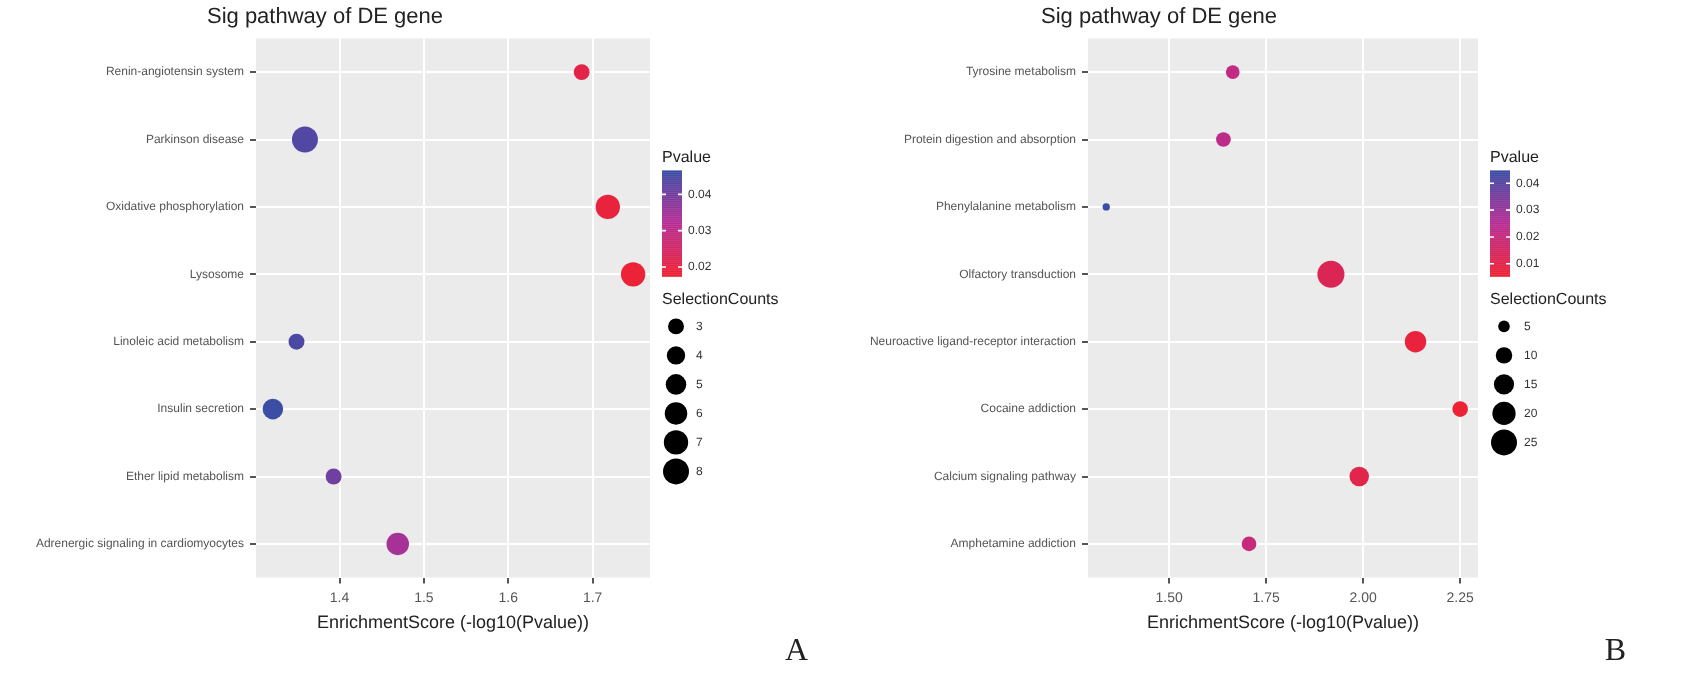  I want to click on text: A, so click(796, 651).